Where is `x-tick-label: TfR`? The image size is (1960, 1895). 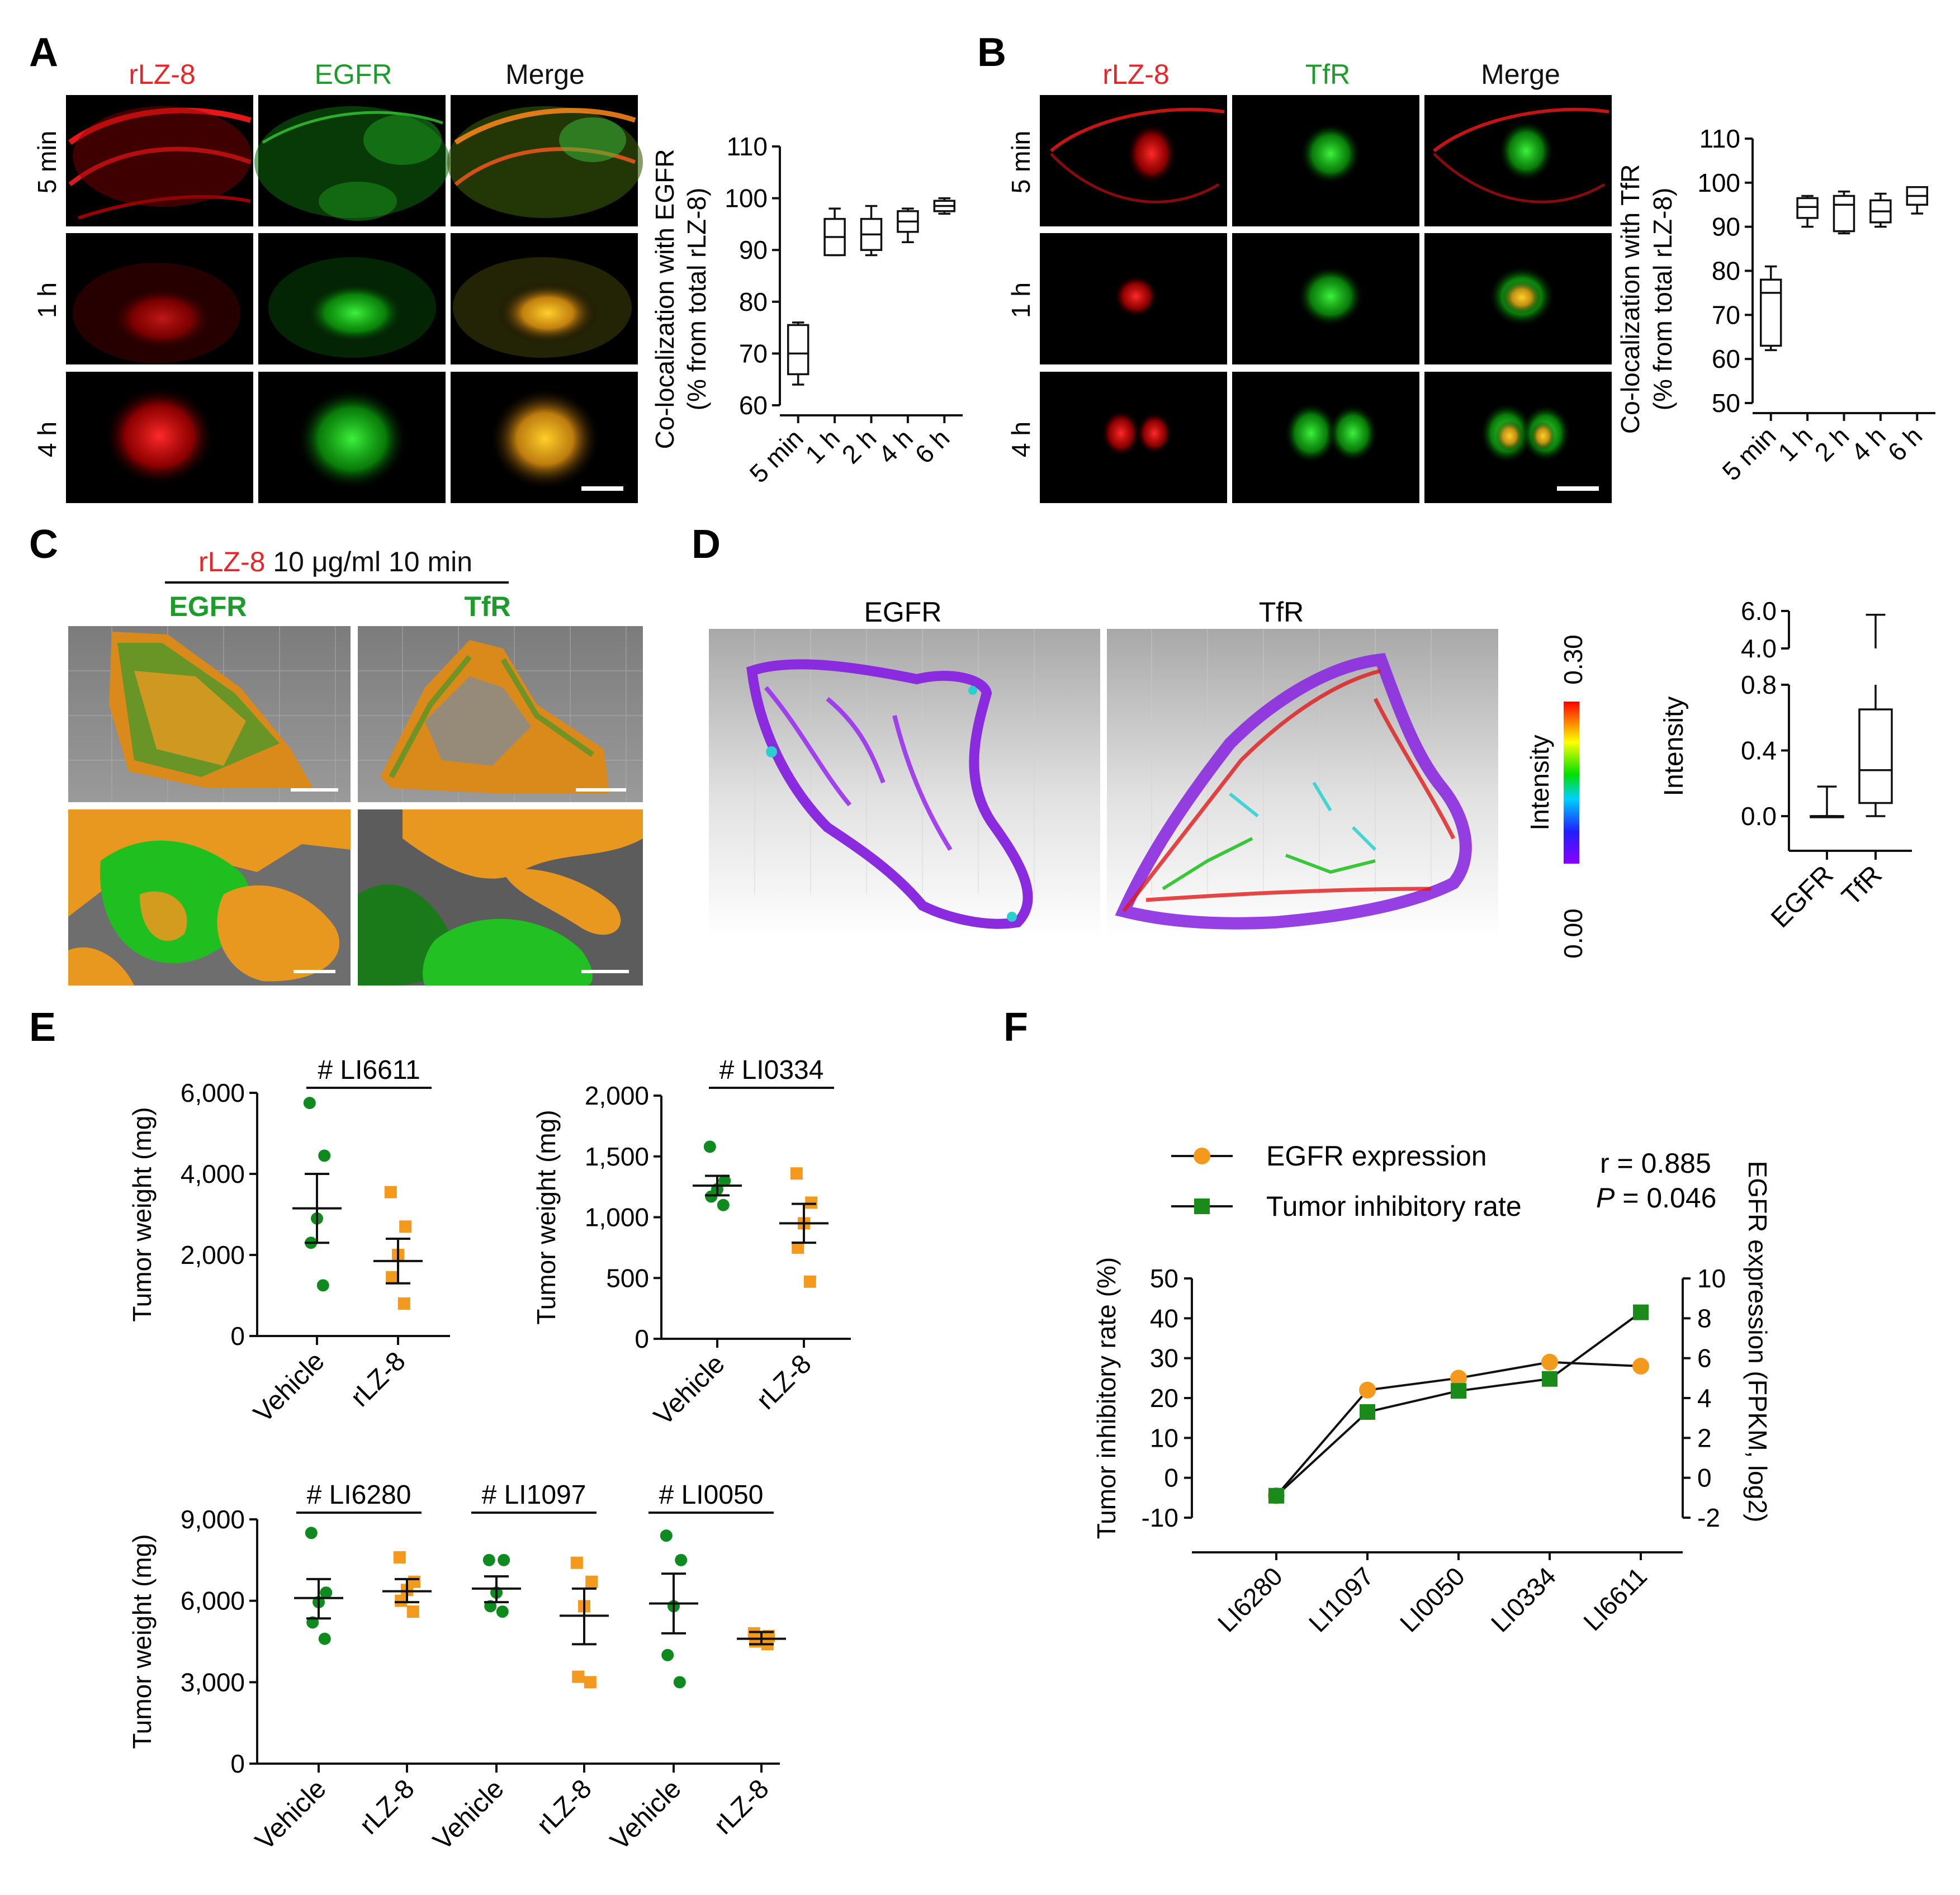 x-tick-label: TfR is located at coordinates (1862, 885).